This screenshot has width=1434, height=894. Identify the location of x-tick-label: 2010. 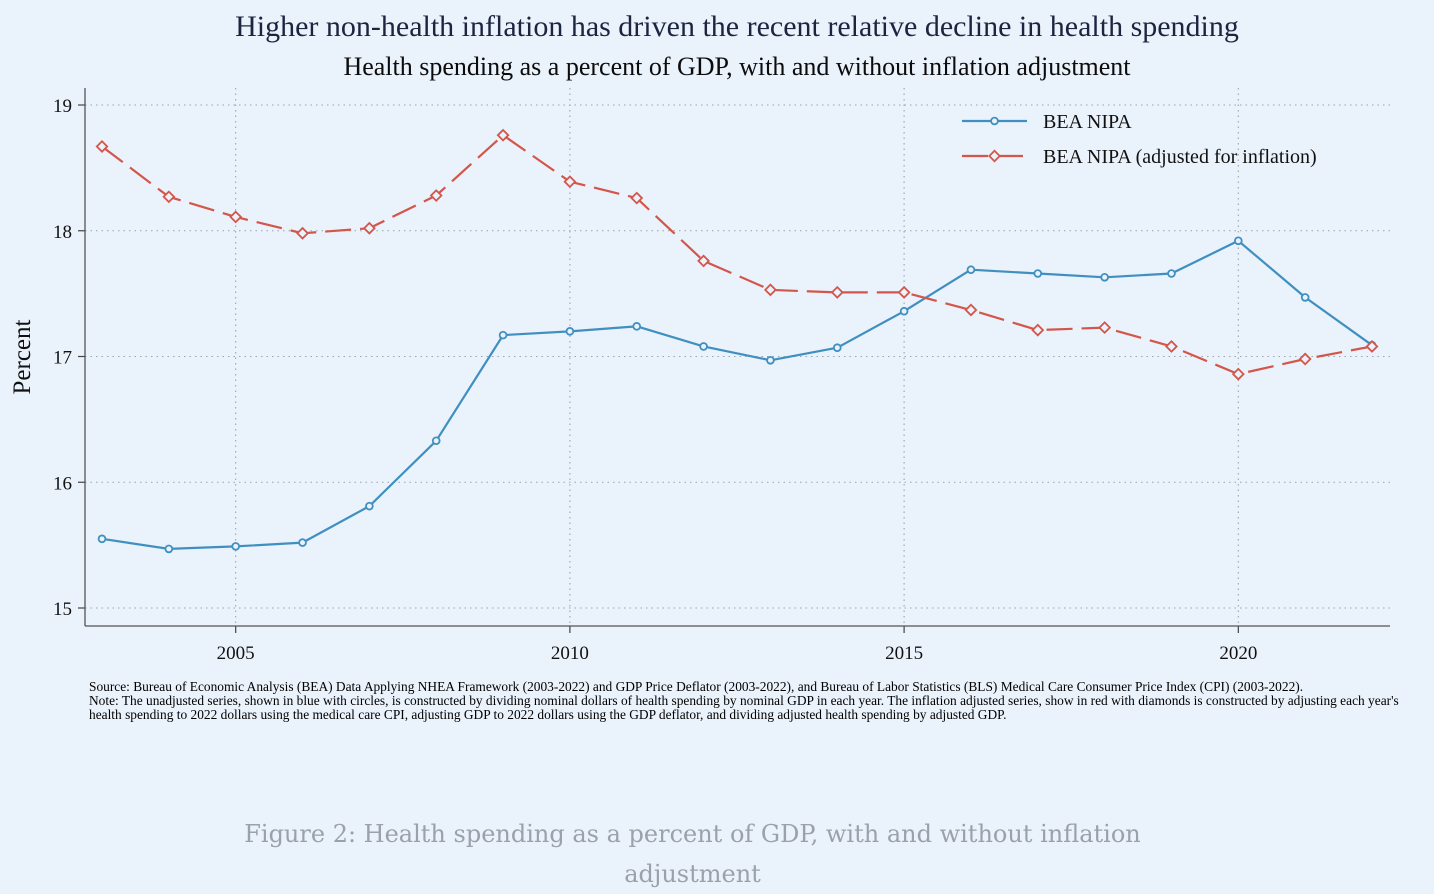
(570, 653).